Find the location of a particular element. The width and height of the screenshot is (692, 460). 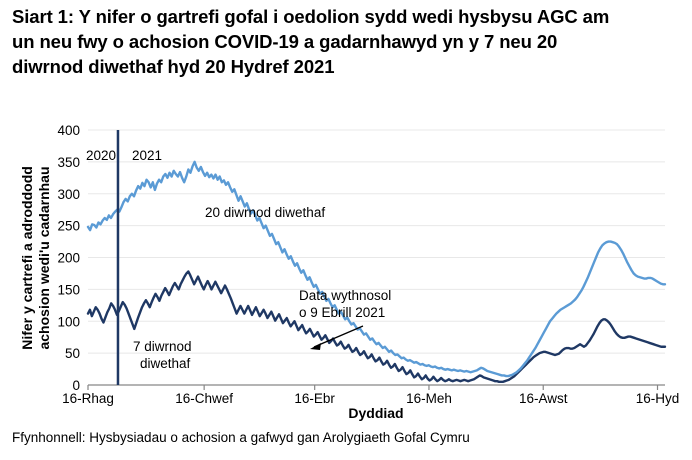

y-tick-label: 100 is located at coordinates (68, 321).